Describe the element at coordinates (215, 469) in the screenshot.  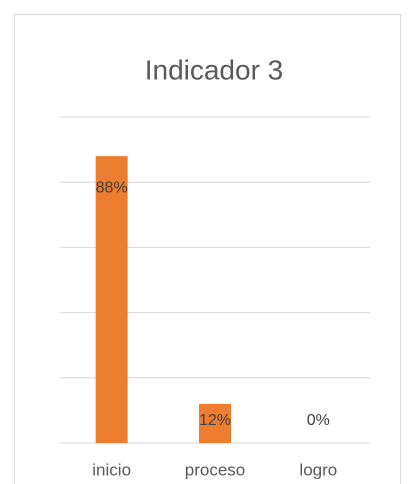
I see `x-tick-label: proceso` at that location.